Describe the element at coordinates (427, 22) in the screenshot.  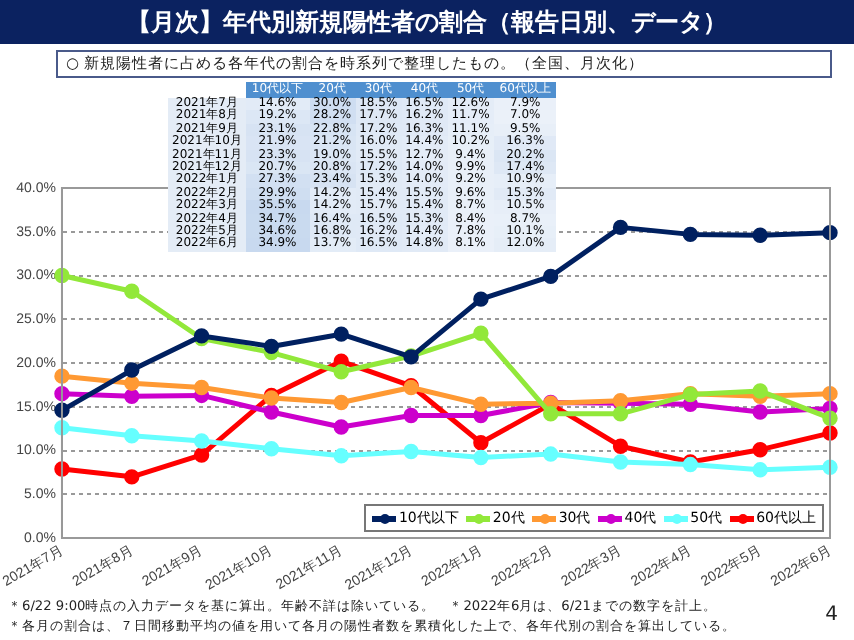
I see `chart-title: 【月次】年代別新規陽性者の割合（報告日別、データ）` at that location.